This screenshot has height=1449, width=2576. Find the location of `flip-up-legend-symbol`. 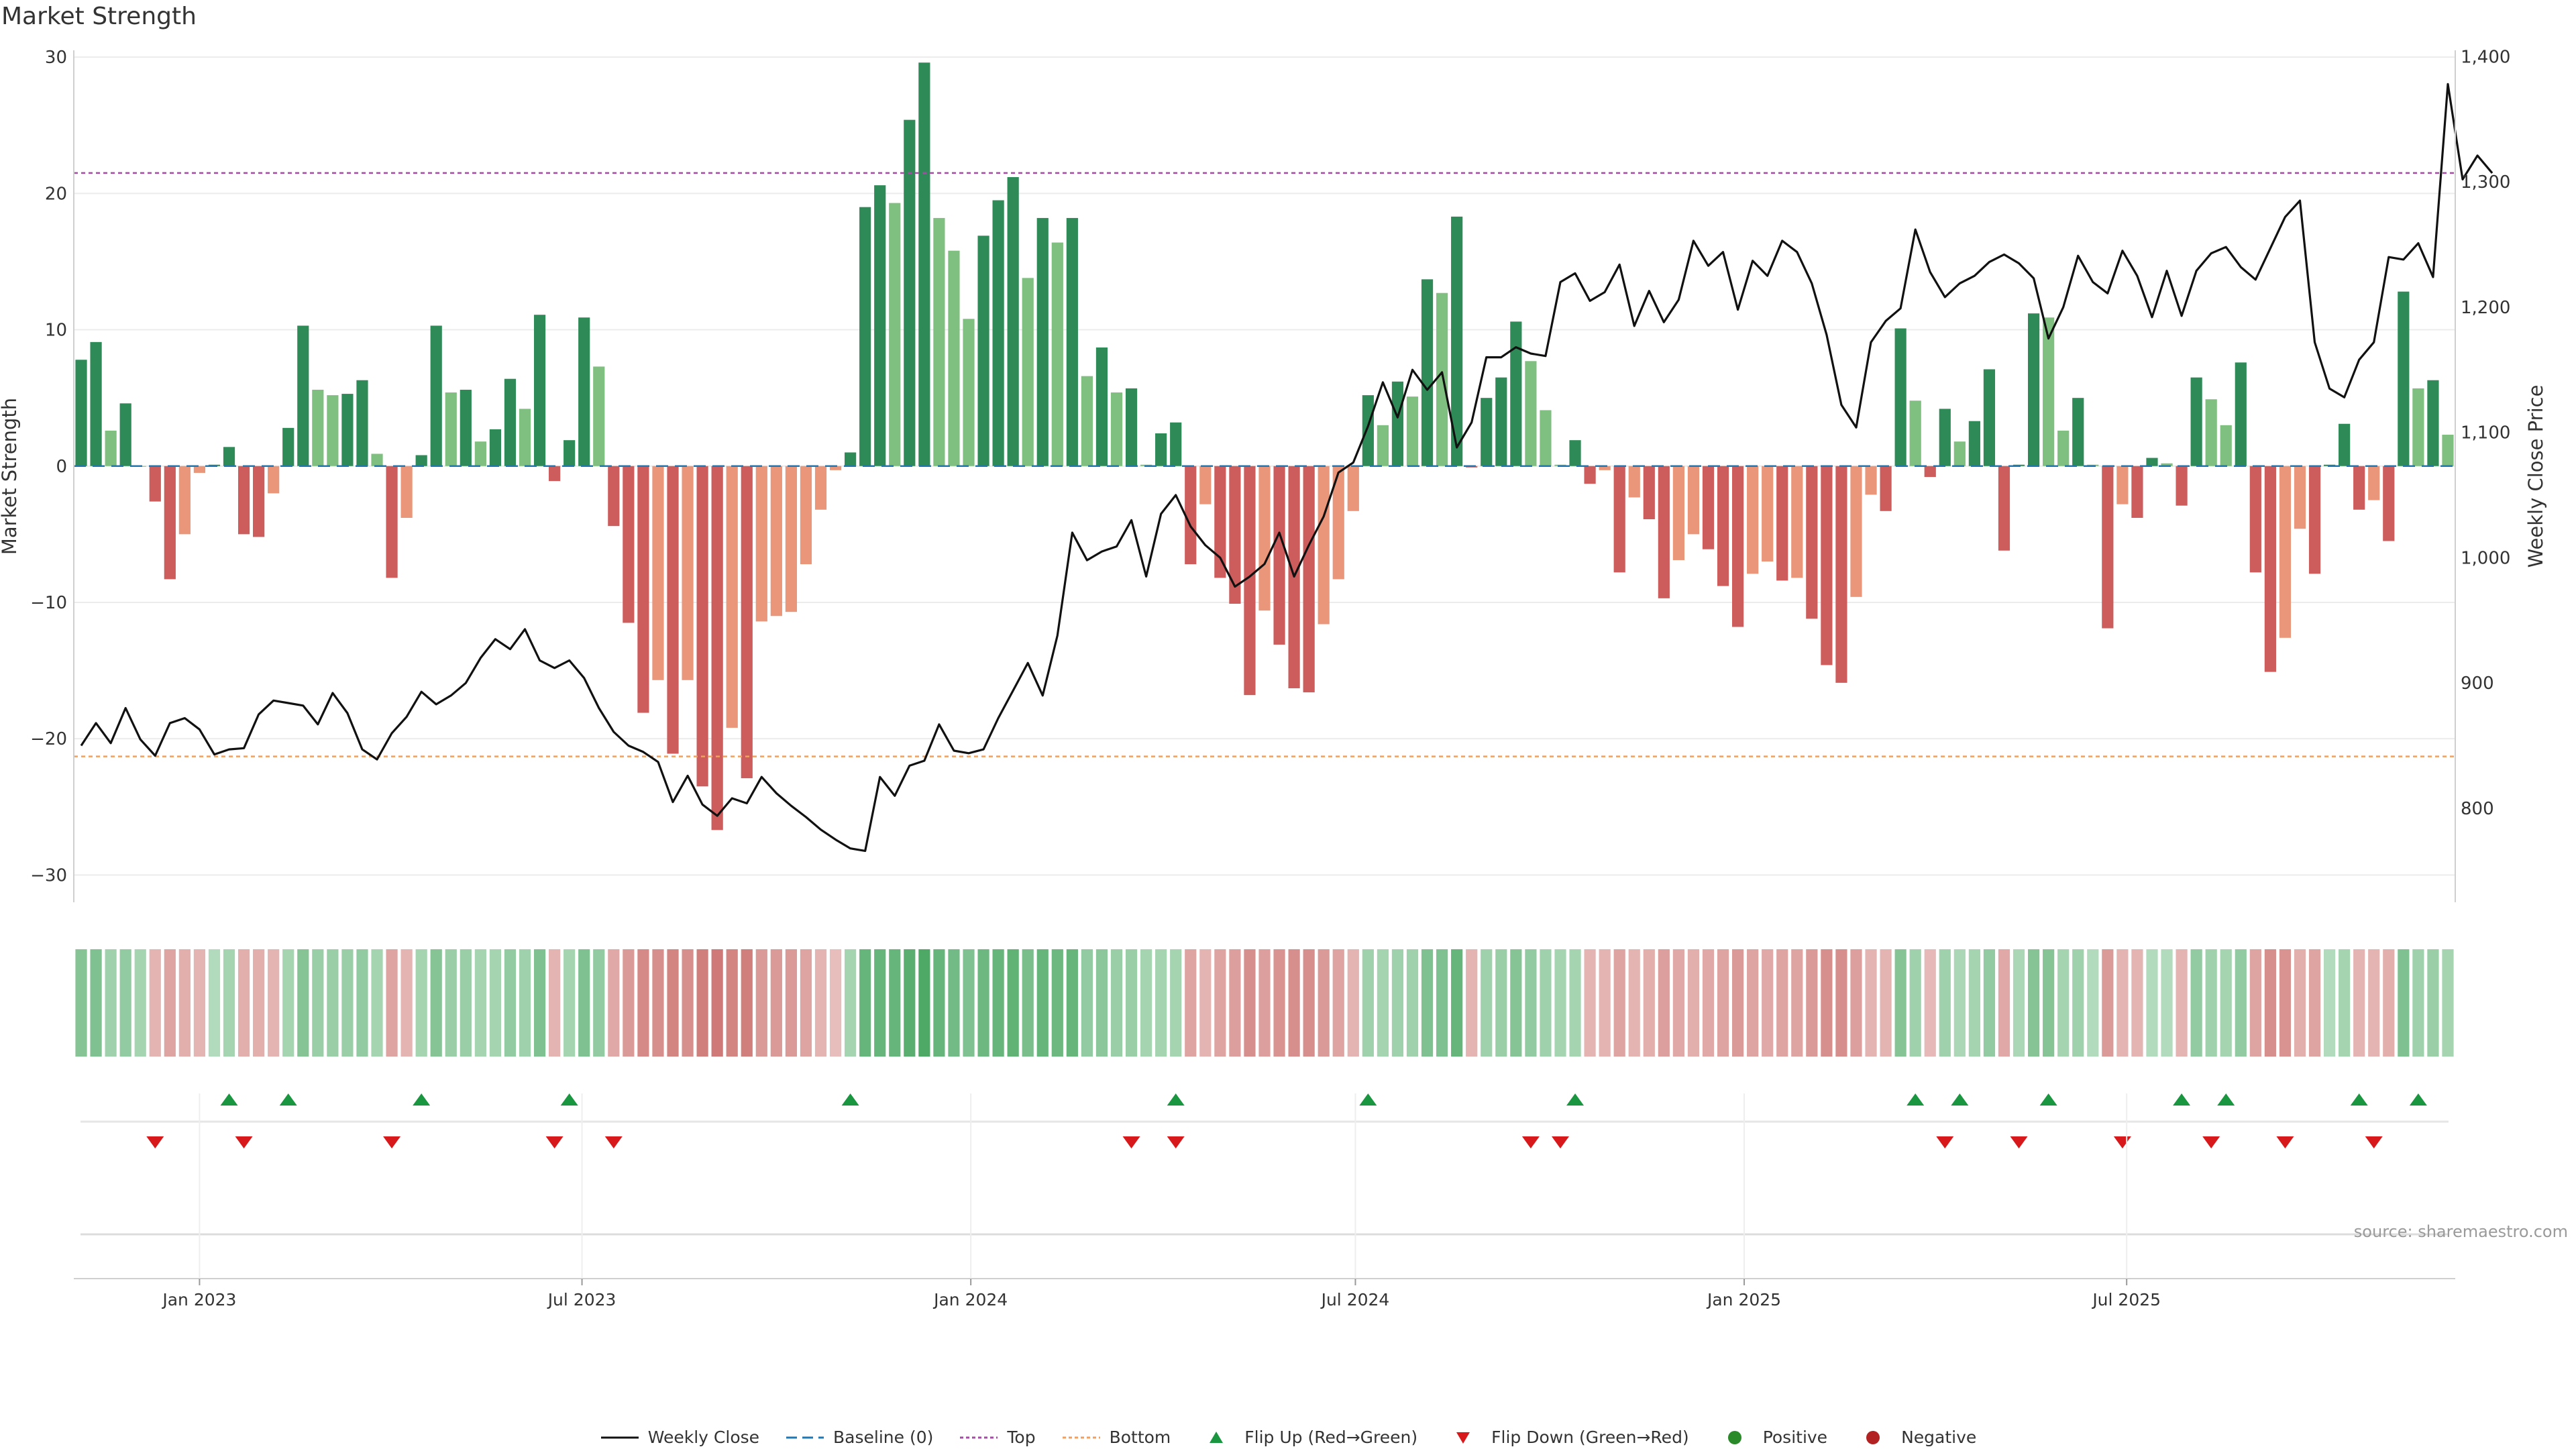

flip-up-legend-symbol is located at coordinates (1217, 1437).